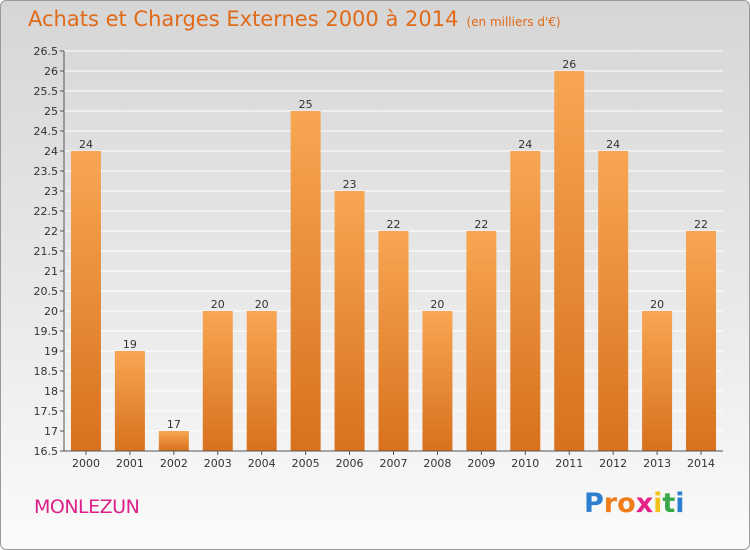  Describe the element at coordinates (569, 261) in the screenshot. I see `bar-2011` at that location.